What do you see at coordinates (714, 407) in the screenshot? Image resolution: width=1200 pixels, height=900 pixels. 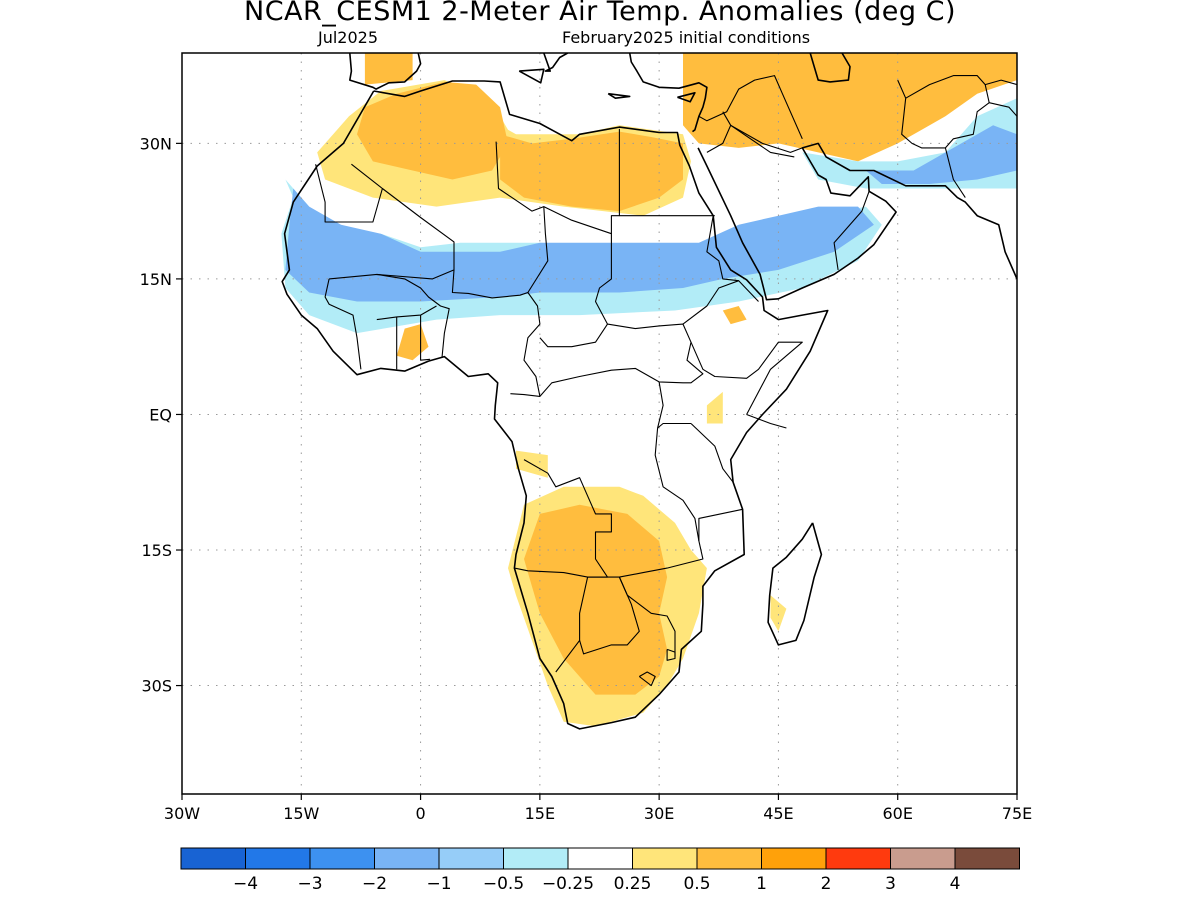 I see `anomaly-region-east-africa-warm` at bounding box center [714, 407].